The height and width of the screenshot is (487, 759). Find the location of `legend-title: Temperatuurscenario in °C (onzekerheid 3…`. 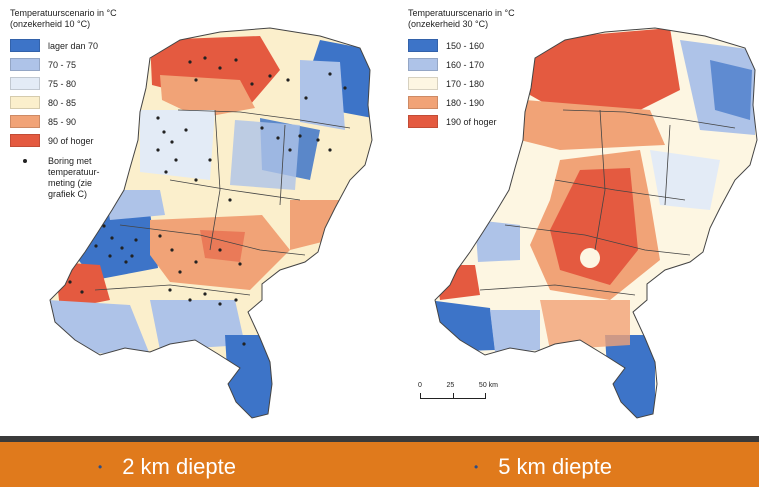

legend-title: Temperatuurscenario in °C (onzekerheid 3… is located at coordinates (461, 19).